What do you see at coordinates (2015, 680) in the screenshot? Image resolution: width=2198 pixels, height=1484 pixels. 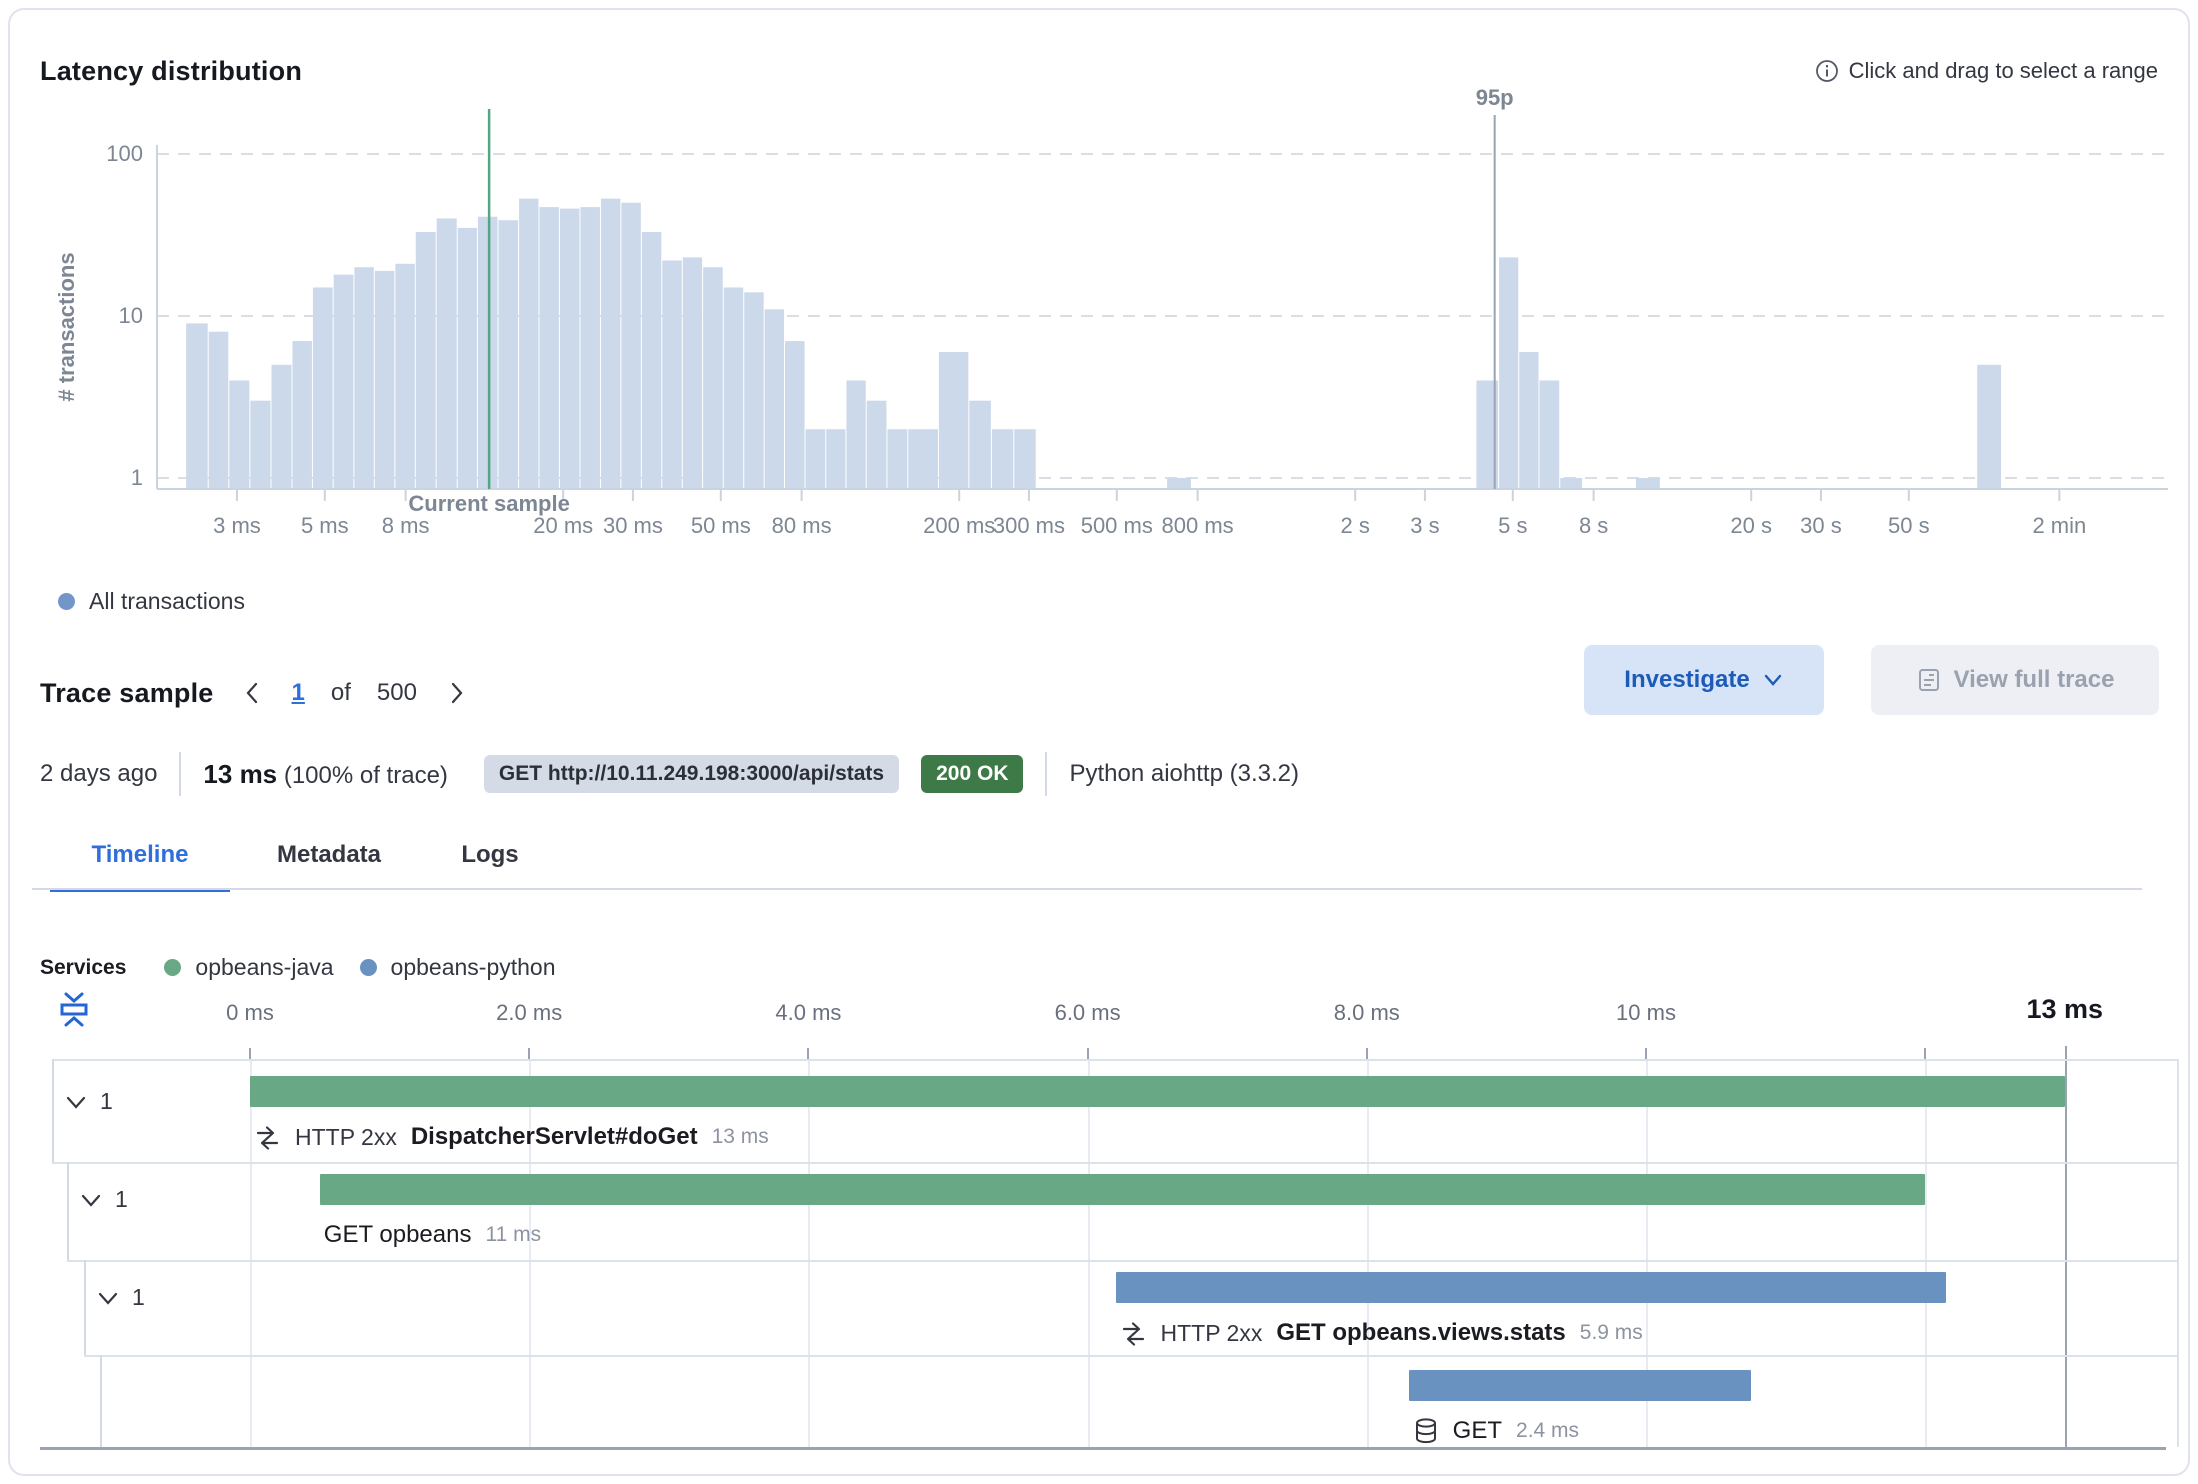 I see `view-full-trace-button: View full trace` at bounding box center [2015, 680].